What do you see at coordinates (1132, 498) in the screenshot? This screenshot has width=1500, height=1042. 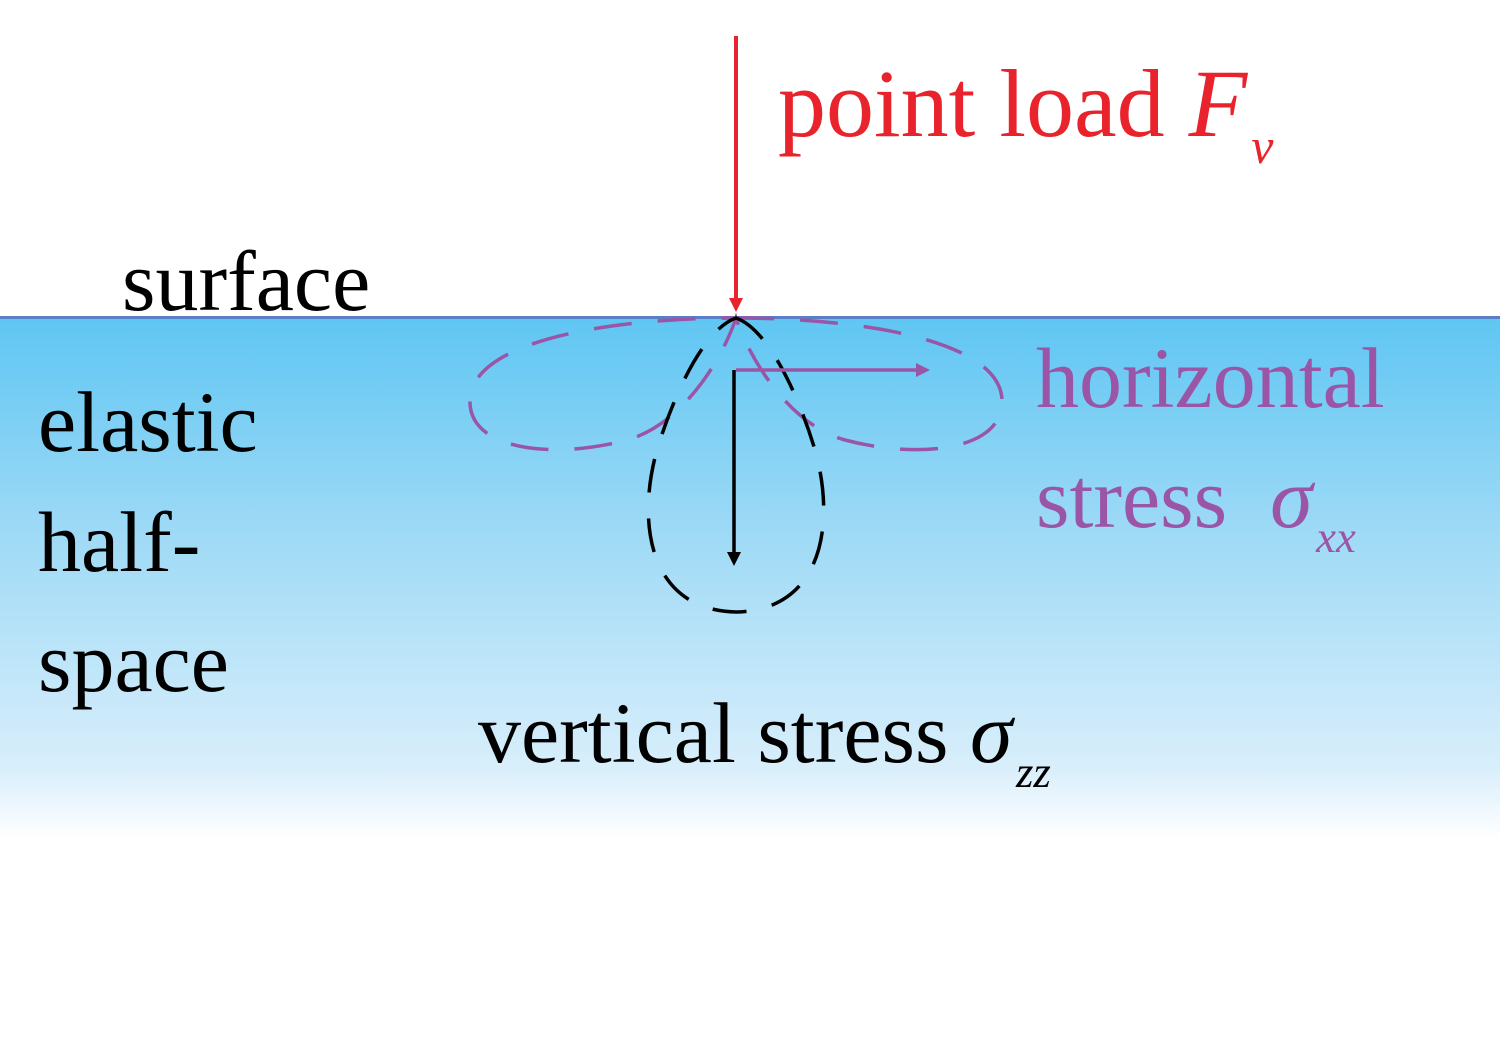 I see `horizontal-stress-word: stress` at bounding box center [1132, 498].